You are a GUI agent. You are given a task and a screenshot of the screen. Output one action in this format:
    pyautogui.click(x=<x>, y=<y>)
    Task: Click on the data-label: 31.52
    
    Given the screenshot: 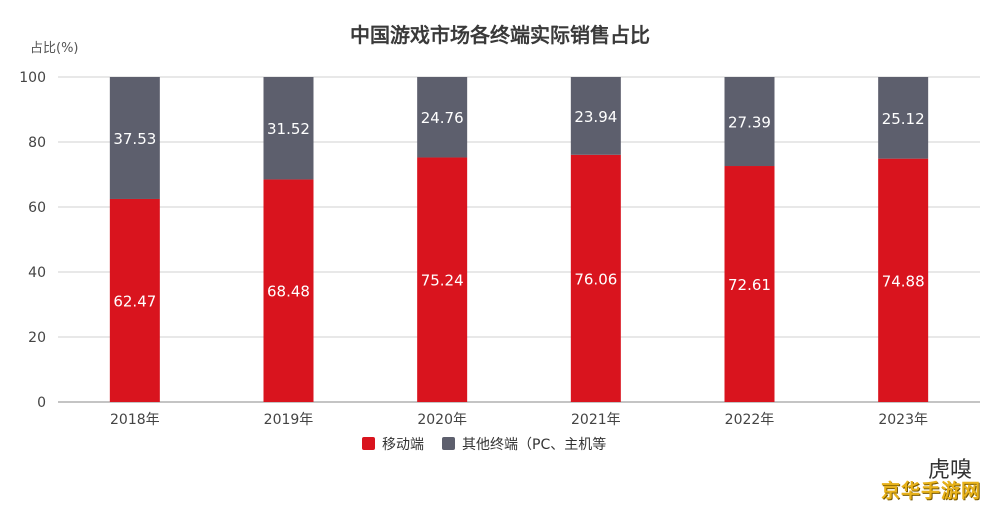 What is the action you would take?
    pyautogui.click(x=288, y=129)
    